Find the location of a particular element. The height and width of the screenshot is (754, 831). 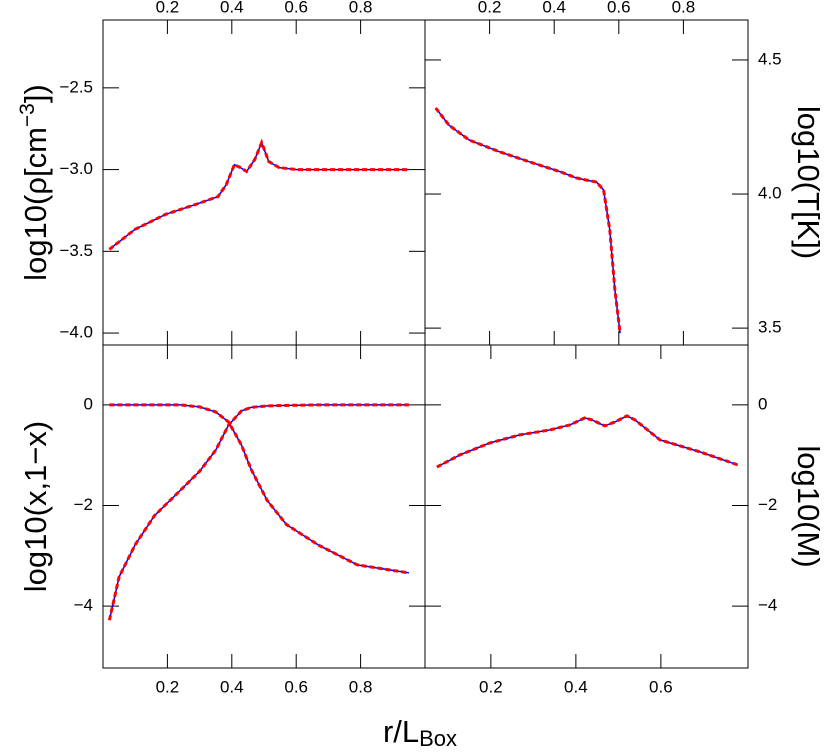

x-axis-title: r/LBox is located at coordinates (420, 732).